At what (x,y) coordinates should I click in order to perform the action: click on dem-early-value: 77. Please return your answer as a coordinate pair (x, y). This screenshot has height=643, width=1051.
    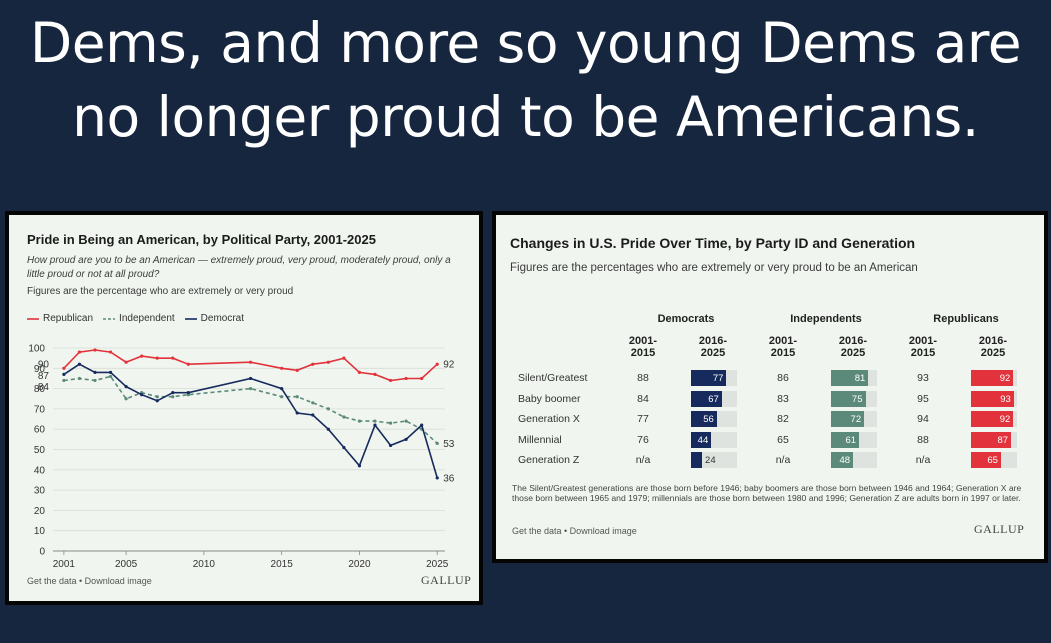
    Looking at the image, I should click on (643, 419).